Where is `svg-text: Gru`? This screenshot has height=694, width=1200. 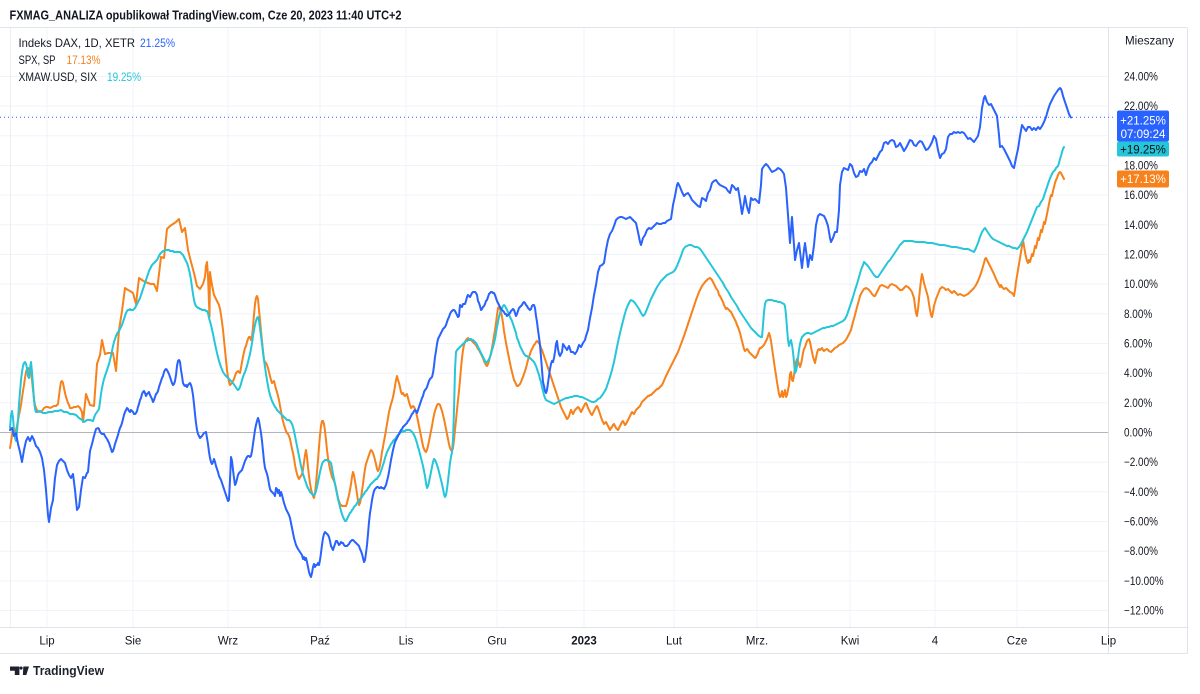 svg-text: Gru is located at coordinates (496, 642).